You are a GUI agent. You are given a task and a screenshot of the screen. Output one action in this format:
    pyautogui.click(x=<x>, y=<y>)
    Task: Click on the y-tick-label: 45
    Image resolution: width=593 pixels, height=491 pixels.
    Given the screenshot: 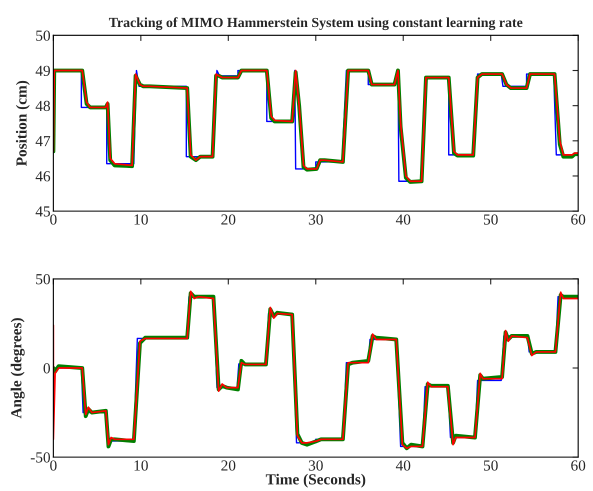 What is the action you would take?
    pyautogui.click(x=43, y=211)
    